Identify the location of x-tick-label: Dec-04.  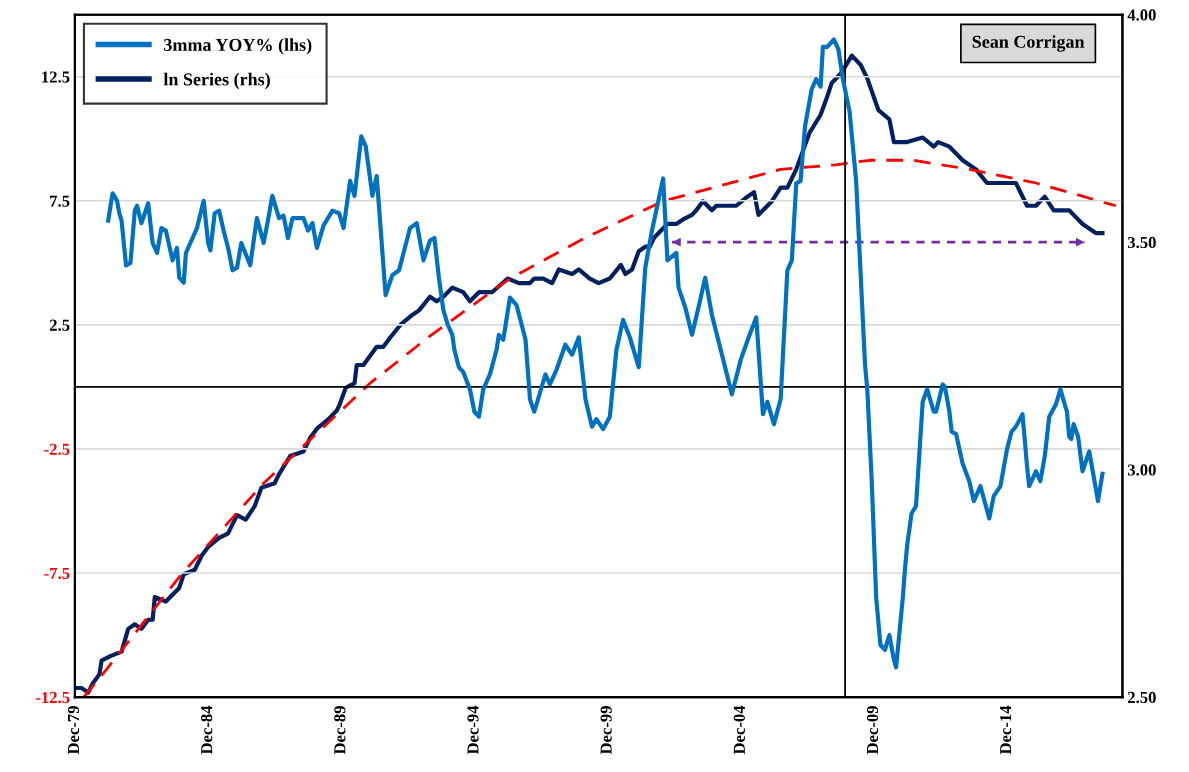
(739, 730).